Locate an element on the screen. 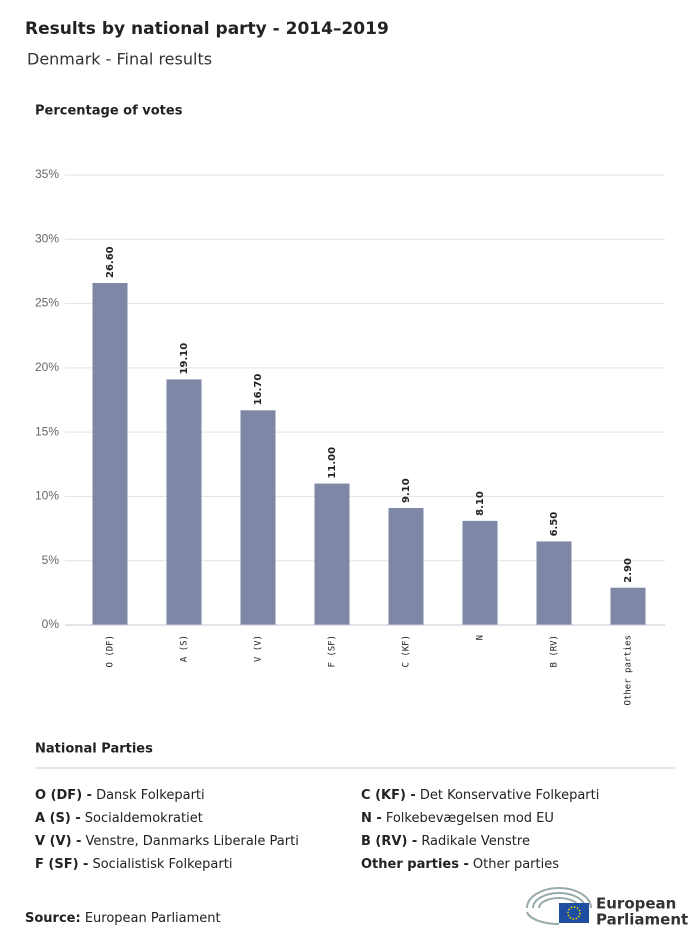 The width and height of the screenshot is (700, 944). logo: European Parliament is located at coordinates (607, 908).